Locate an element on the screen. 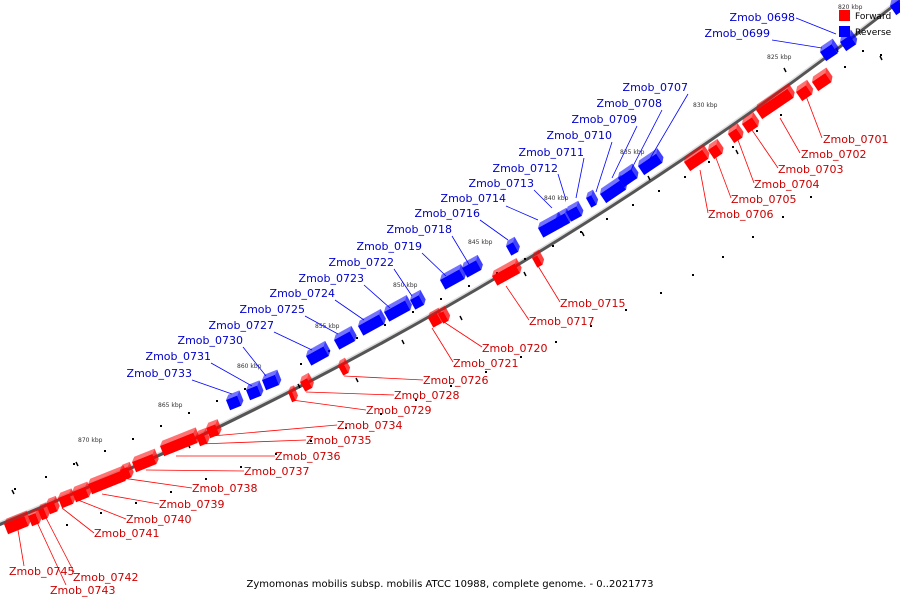 Image resolution: width=900 pixels, height=600 pixels. gene-label: Zmob_0733 is located at coordinates (159, 373).